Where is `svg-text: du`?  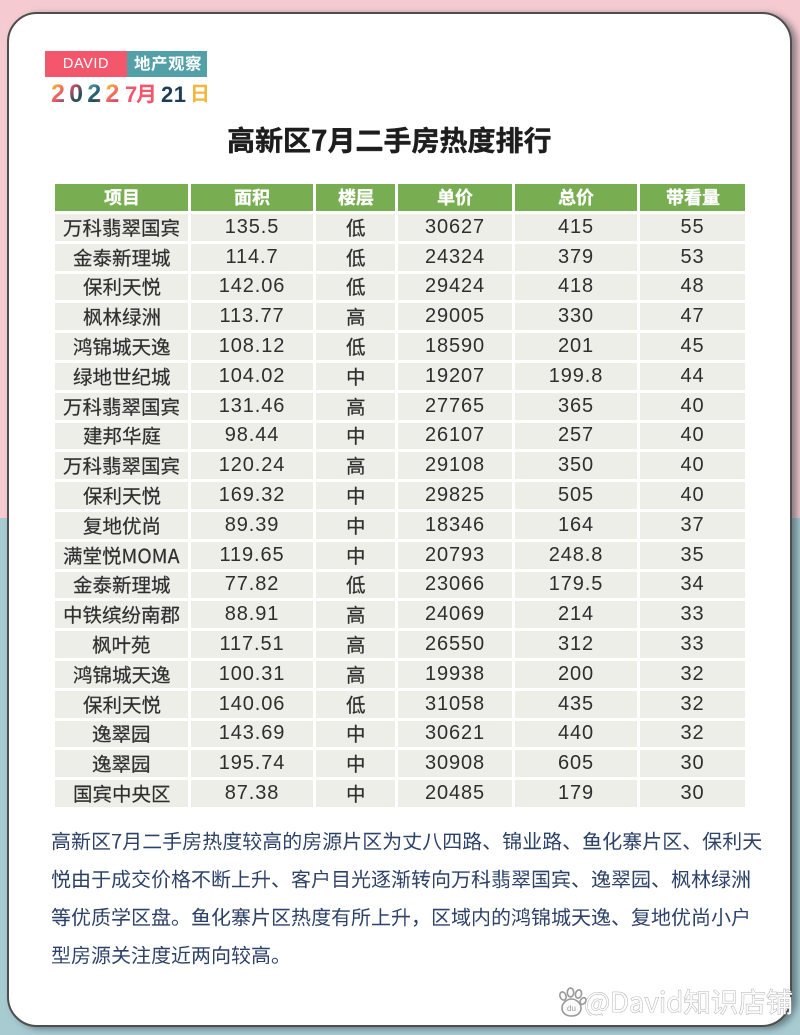
svg-text: du is located at coordinates (571, 1008).